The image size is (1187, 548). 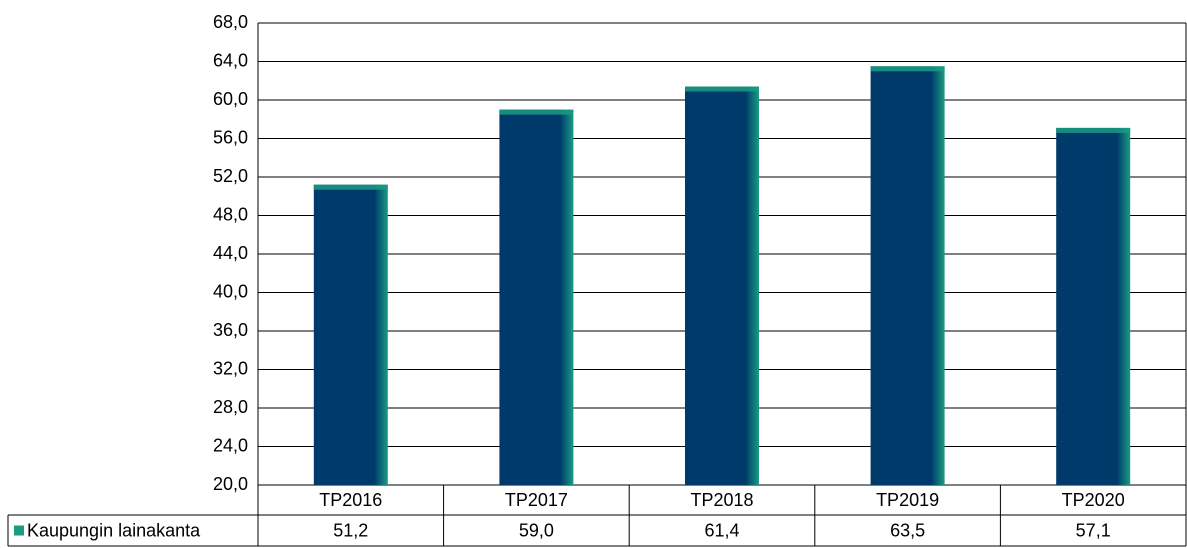 What do you see at coordinates (114, 530) in the screenshot?
I see `legend-label: Kaupungin lainakanta` at bounding box center [114, 530].